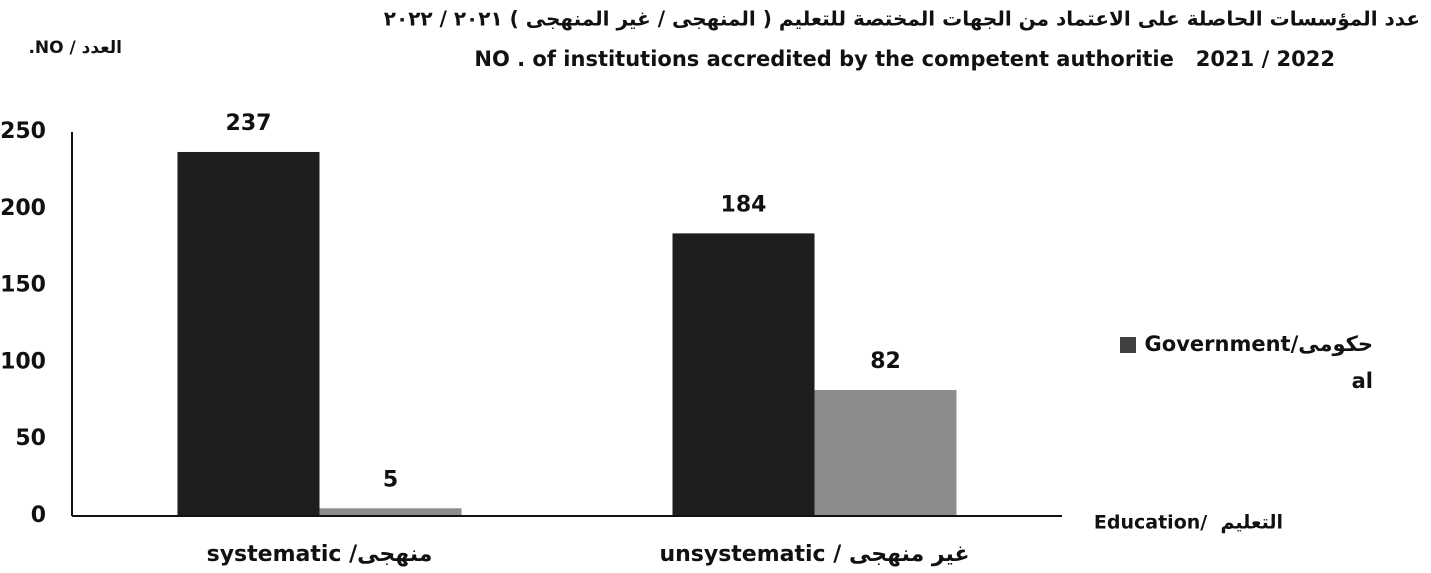  Describe the element at coordinates (390, 479) in the screenshot. I see `data-label: 5` at that location.